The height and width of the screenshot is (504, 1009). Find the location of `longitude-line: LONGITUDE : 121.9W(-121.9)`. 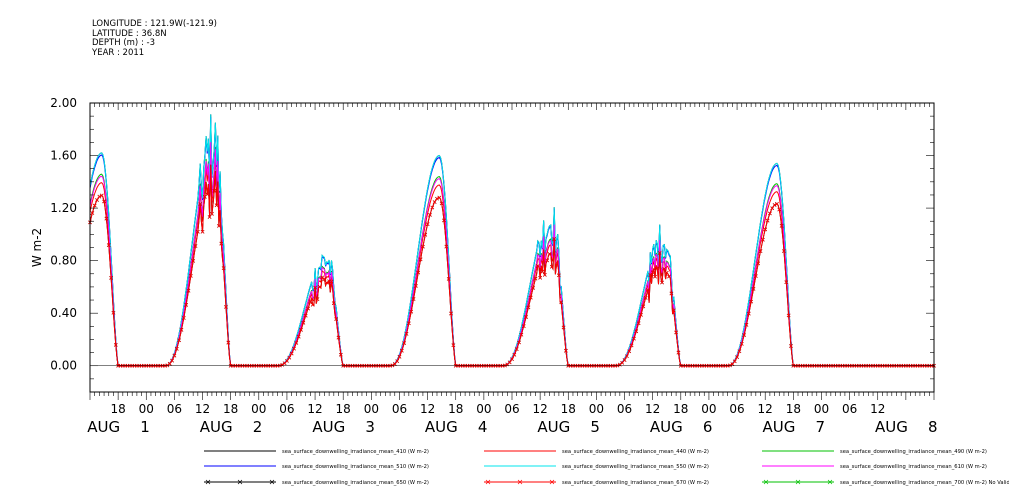

longitude-line: LONGITUDE : 121.9W(-121.9) is located at coordinates (154, 24).